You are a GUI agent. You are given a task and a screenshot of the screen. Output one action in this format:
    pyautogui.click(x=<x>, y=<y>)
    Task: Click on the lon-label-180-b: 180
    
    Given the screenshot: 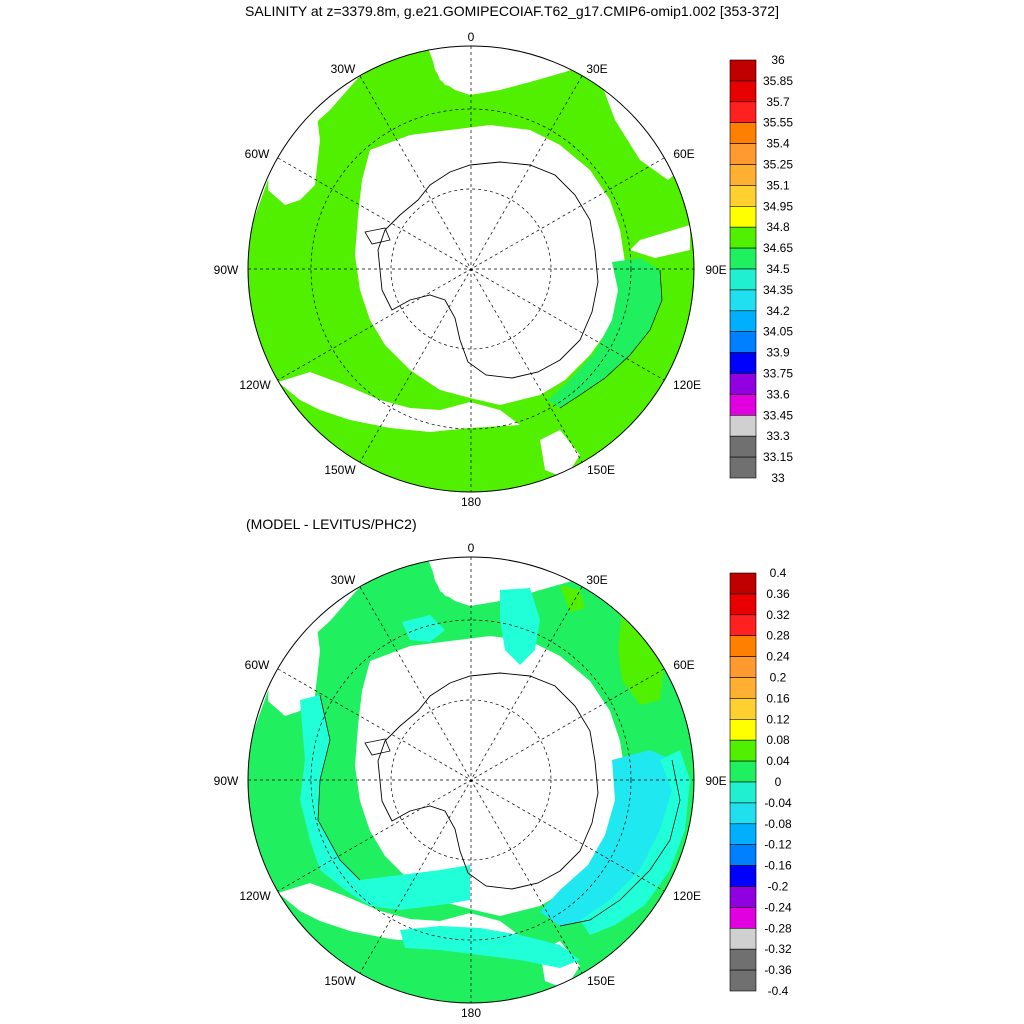 What is the action you would take?
    pyautogui.click(x=471, y=1013)
    